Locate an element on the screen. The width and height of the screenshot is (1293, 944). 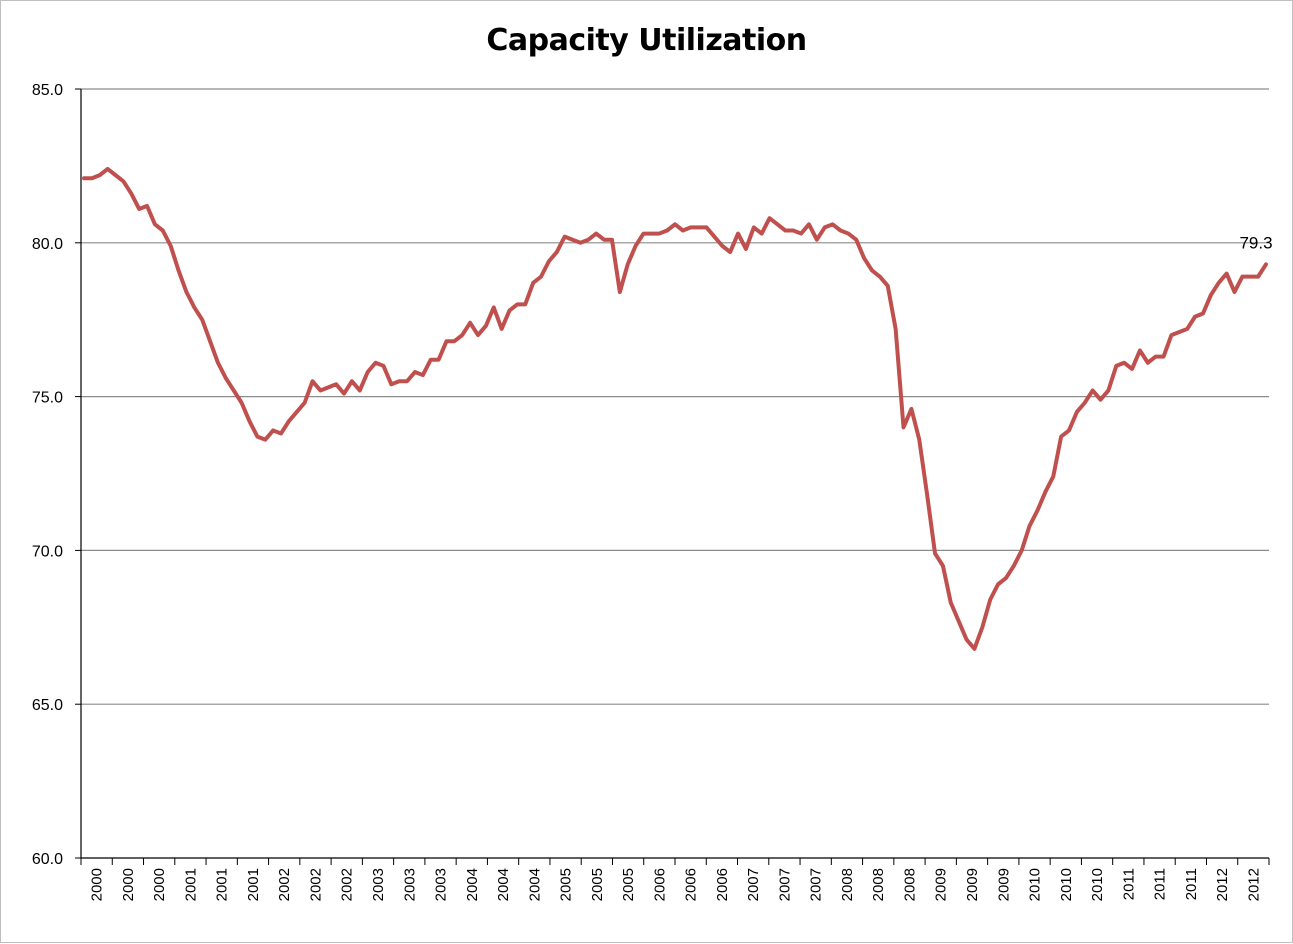
last-value-label: 79.3 is located at coordinates (1255, 242).